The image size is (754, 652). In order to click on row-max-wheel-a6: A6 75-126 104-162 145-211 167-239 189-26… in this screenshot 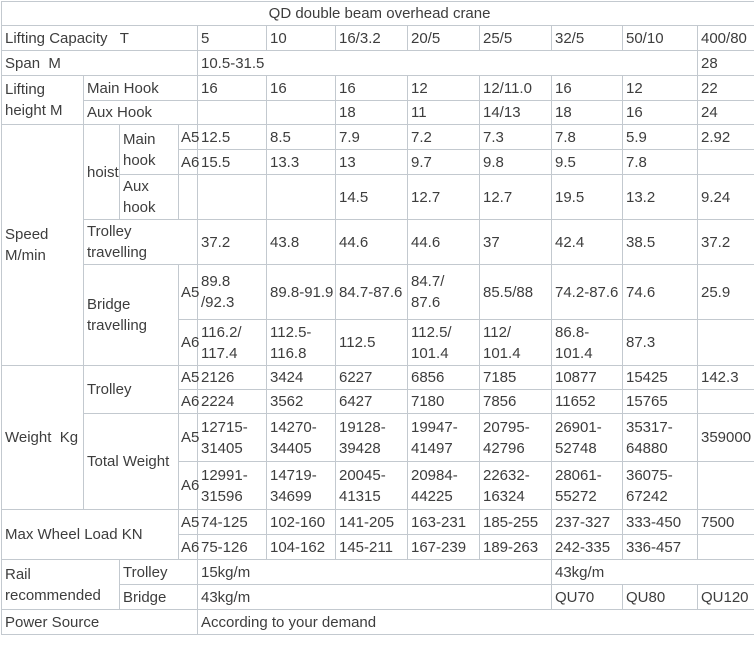, I will do `click(378, 547)`.